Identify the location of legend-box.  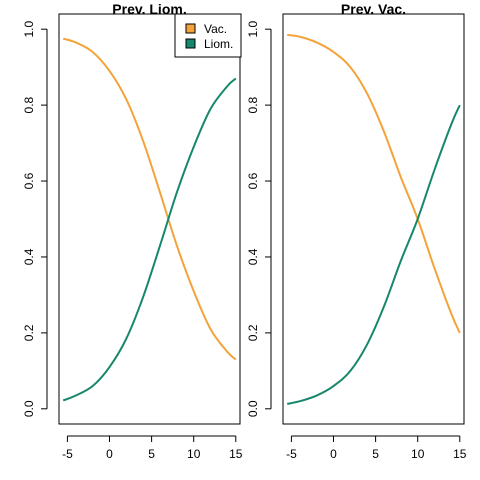
(208, 35).